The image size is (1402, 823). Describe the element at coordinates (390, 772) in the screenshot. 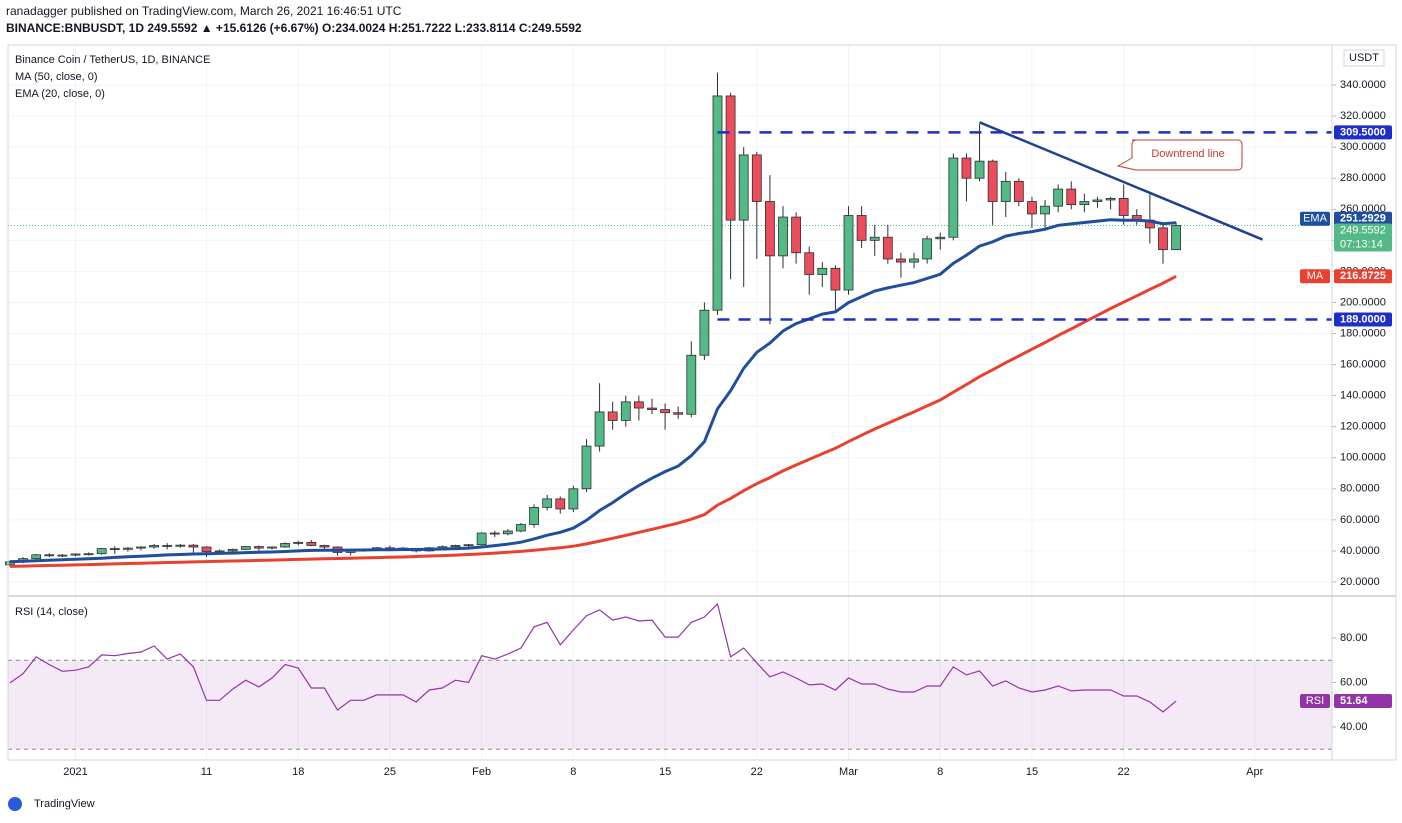

I see `x-tick-label: 25` at that location.